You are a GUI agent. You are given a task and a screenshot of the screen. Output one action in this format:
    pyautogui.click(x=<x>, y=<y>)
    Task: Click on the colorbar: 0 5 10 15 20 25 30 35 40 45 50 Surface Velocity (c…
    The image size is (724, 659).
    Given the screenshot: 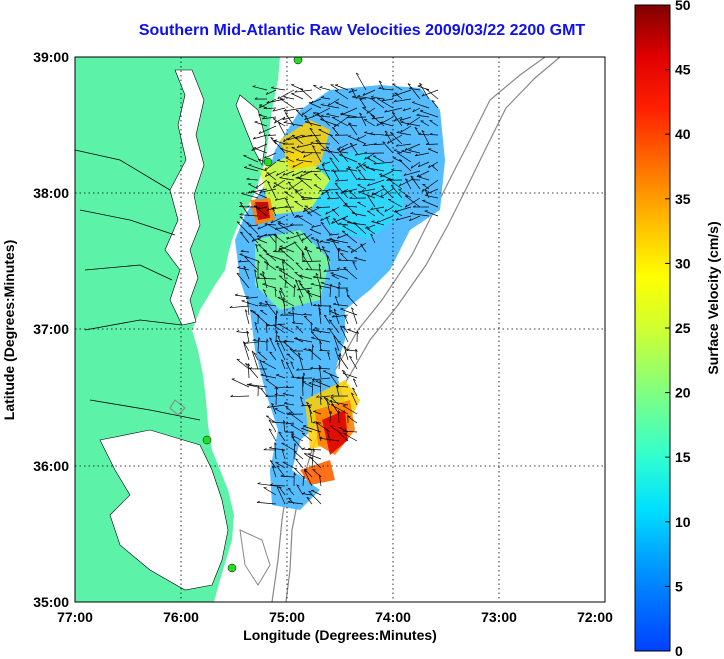 What is the action you would take?
    pyautogui.click(x=677, y=329)
    